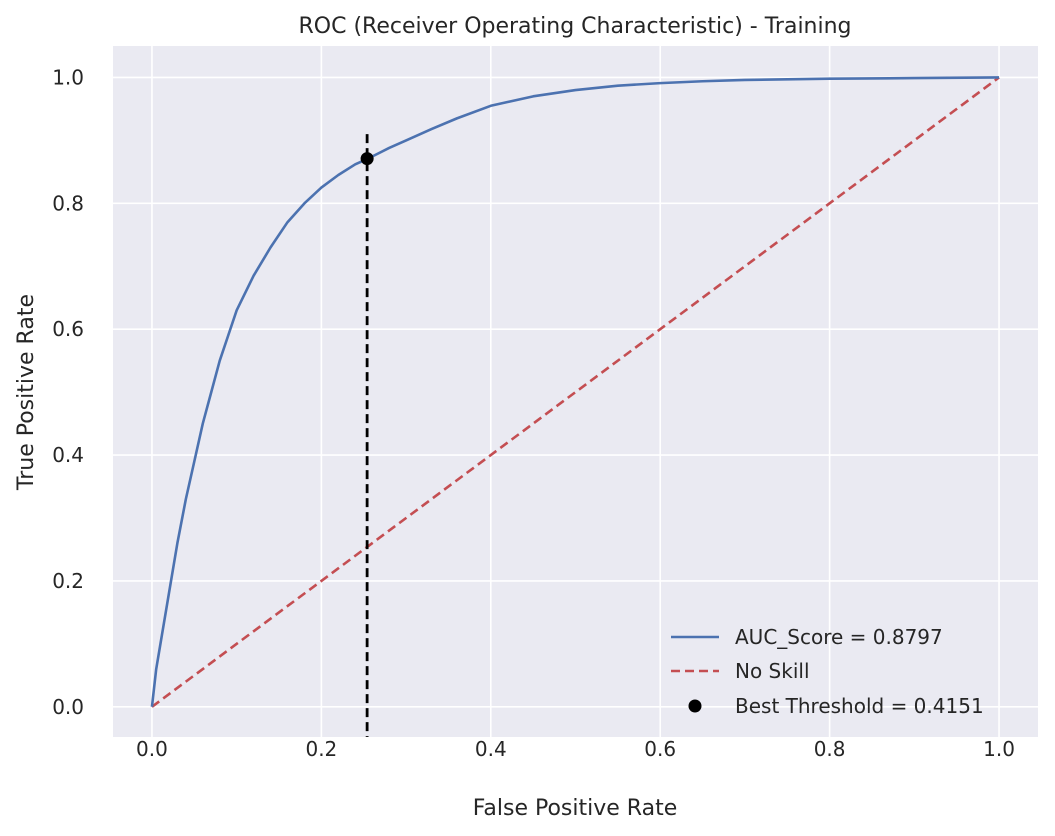 This screenshot has height=836, width=1055. Describe the element at coordinates (68, 455) in the screenshot. I see `y-tick-label: 0.4` at that location.